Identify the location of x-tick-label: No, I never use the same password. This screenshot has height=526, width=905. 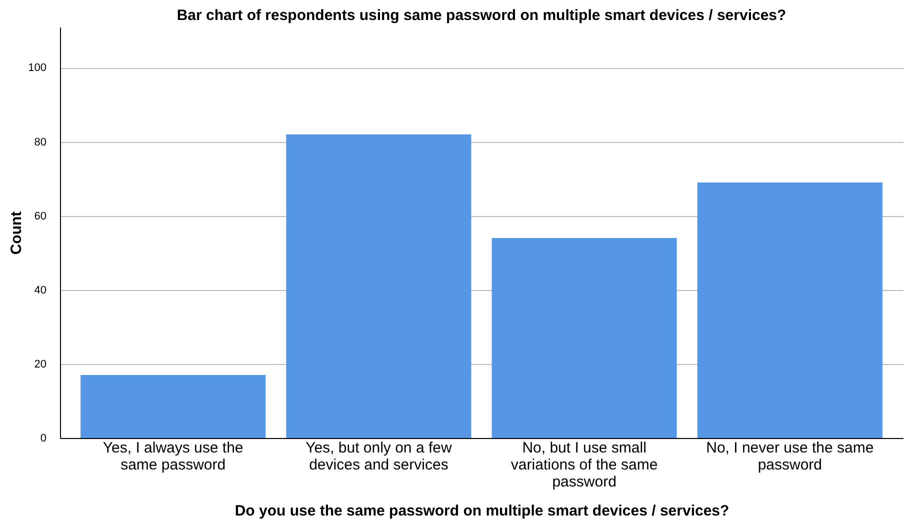
(790, 457).